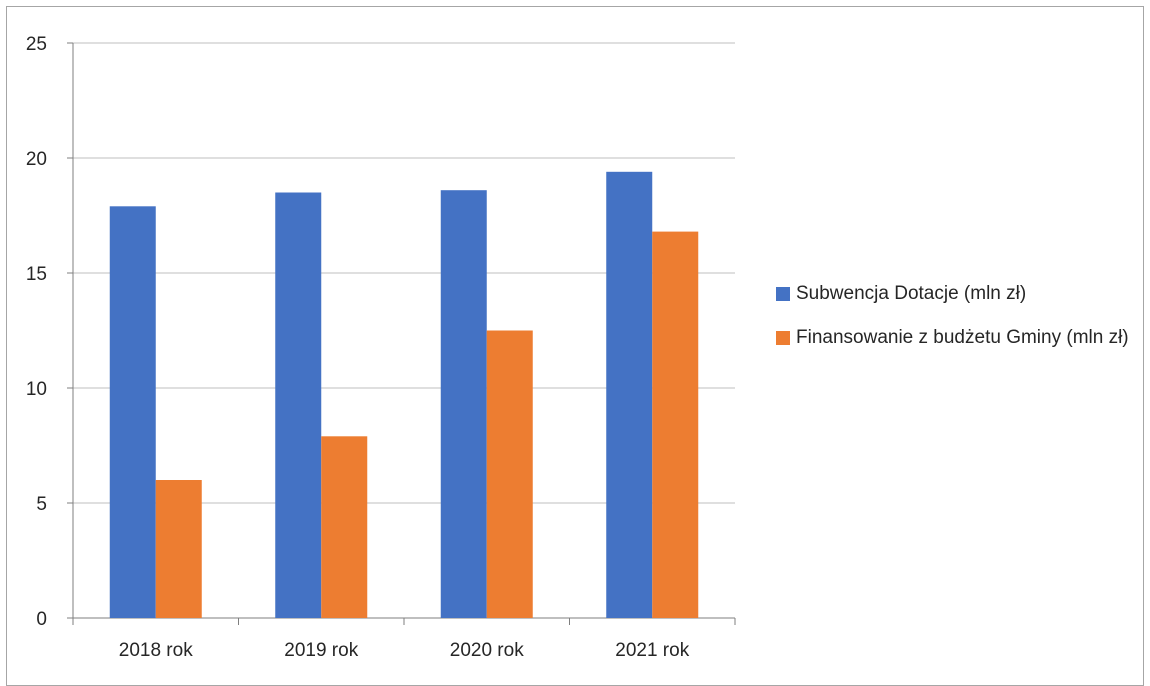  I want to click on legend-label-finansowanie: Finansowanie z budżetu Gminy (mln zł), so click(962, 337).